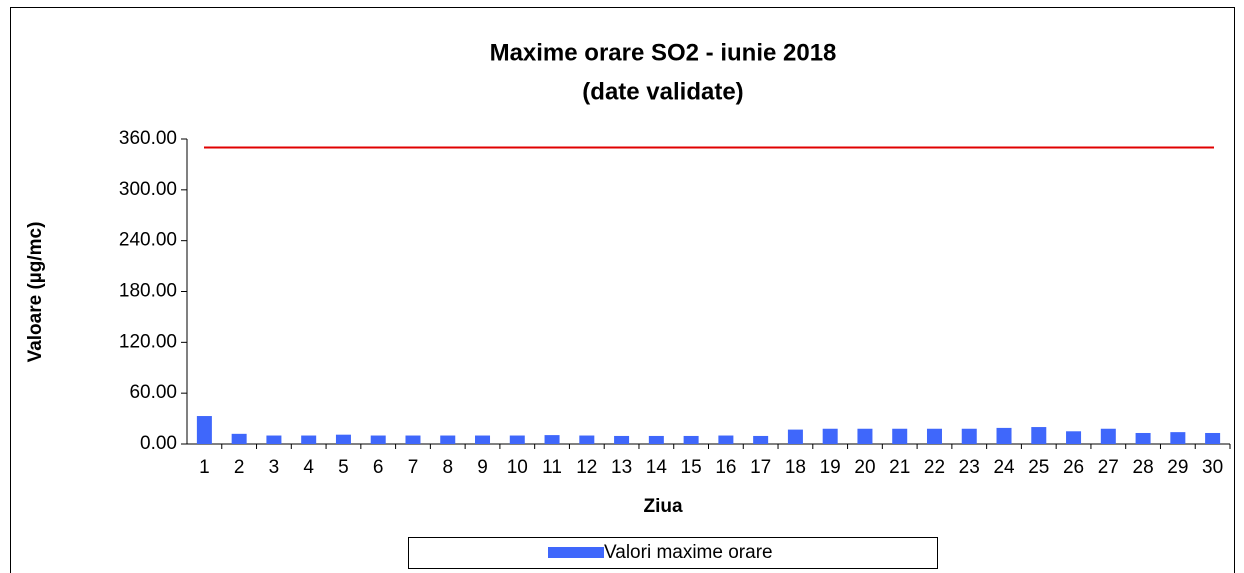 The width and height of the screenshot is (1244, 573). What do you see at coordinates (657, 467) in the screenshot?
I see `x-tick-label: 14` at bounding box center [657, 467].